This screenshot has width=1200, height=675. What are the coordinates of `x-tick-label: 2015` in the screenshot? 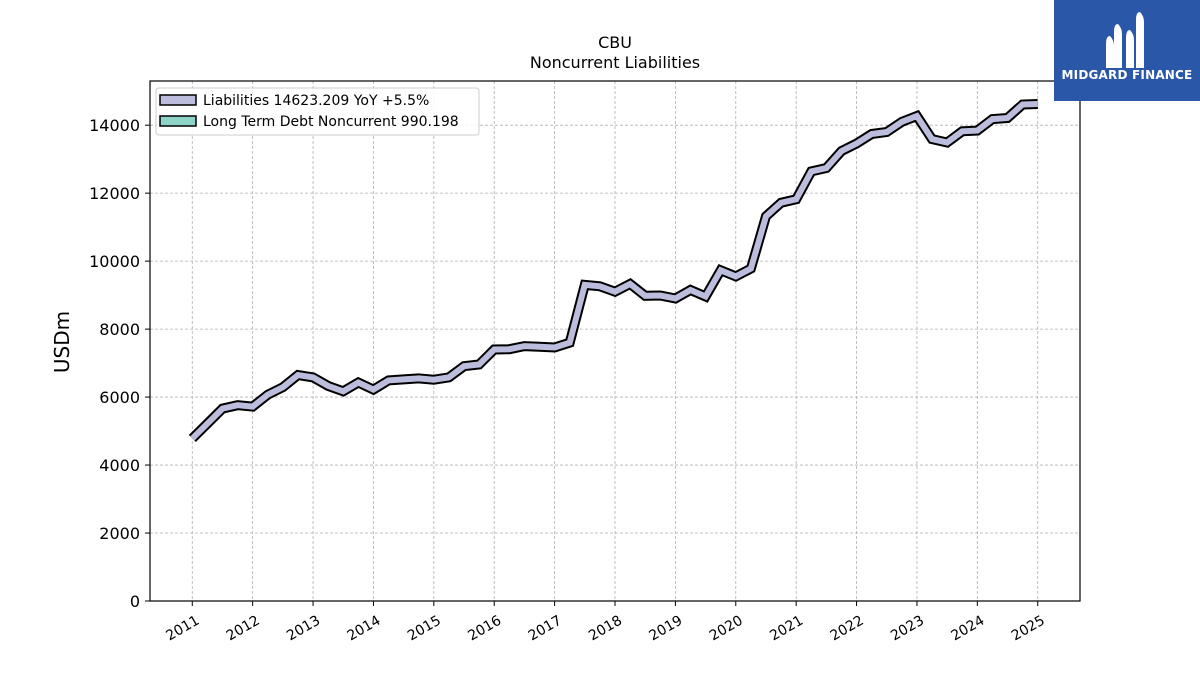 It's located at (424, 629).